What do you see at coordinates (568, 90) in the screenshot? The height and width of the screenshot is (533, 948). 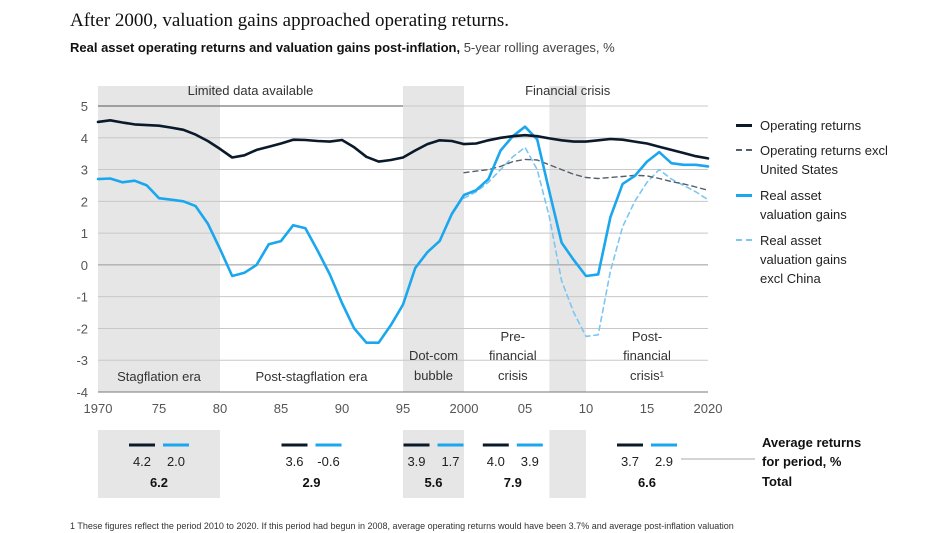 I see `top-label-financial-crisis: Financial crisis` at bounding box center [568, 90].